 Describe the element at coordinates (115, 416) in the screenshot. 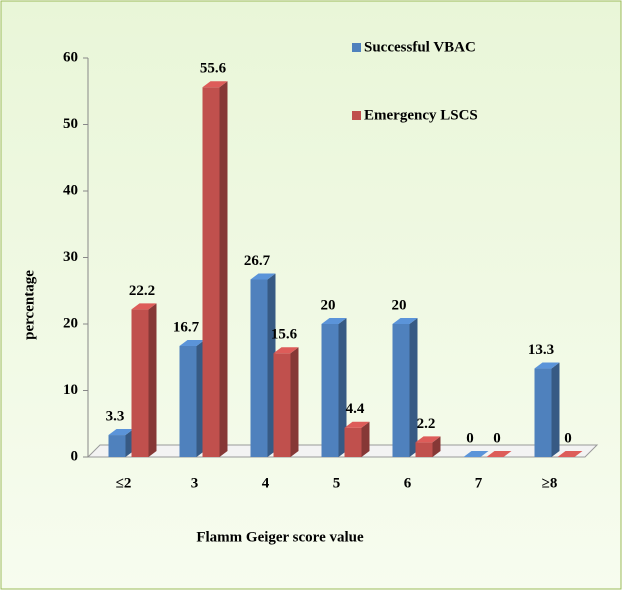

I see `value-label: 3.3` at that location.